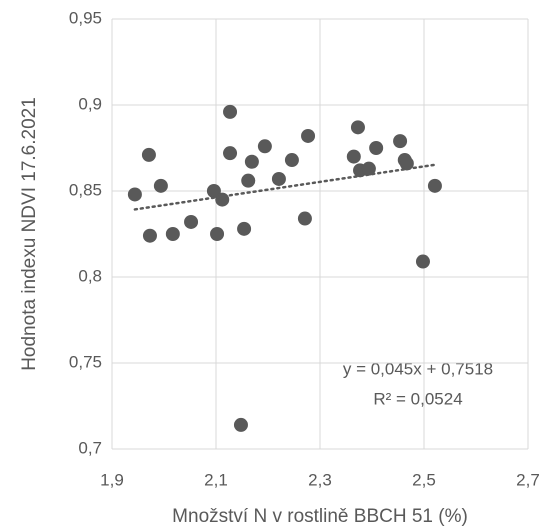  Describe the element at coordinates (424, 479) in the screenshot. I see `x-tick-label: 2,5` at that location.